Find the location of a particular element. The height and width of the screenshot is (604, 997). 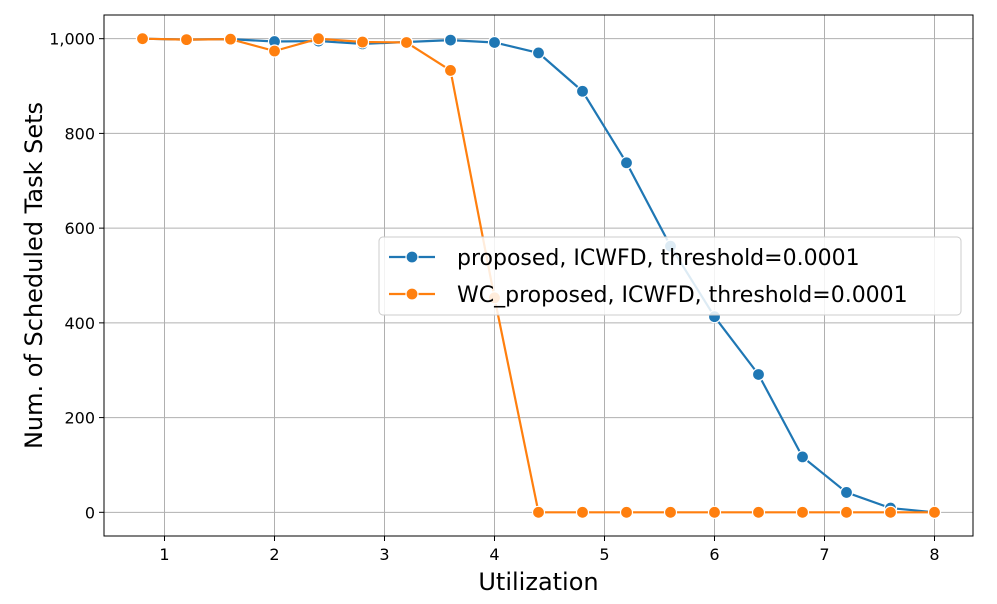

y-tick-label: 800 is located at coordinates (79, 133).